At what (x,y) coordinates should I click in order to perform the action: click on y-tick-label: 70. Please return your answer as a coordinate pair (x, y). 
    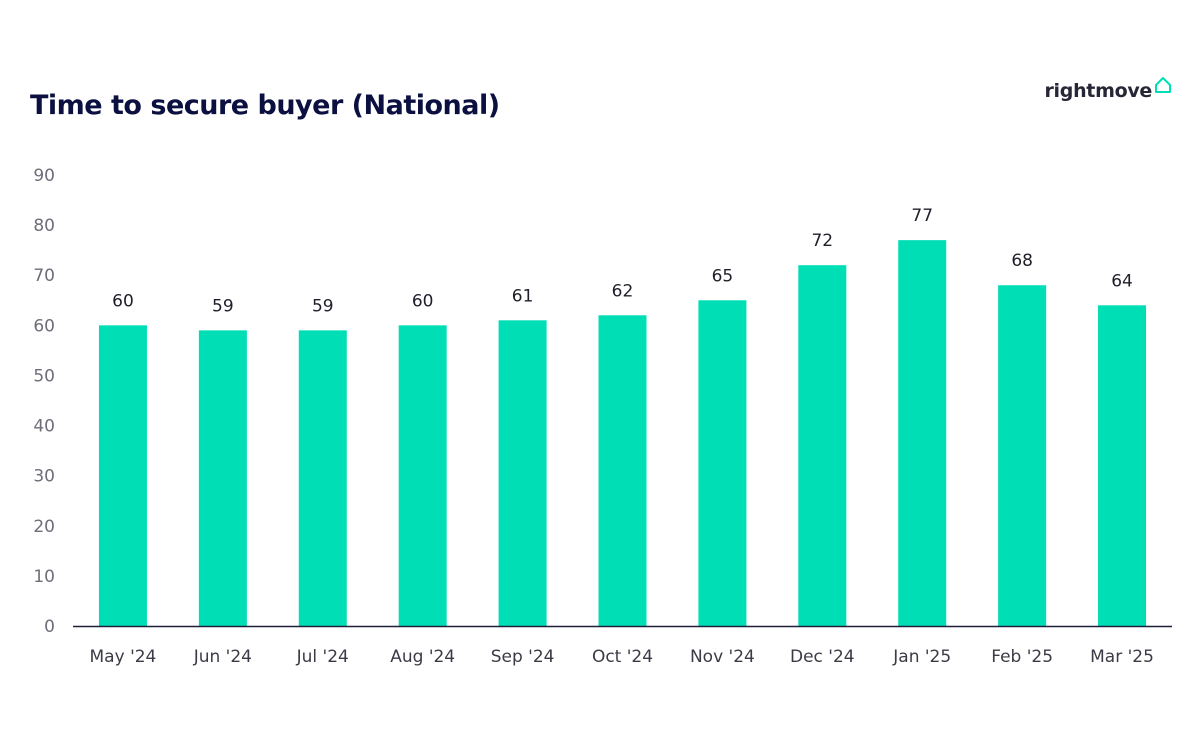
    Looking at the image, I should click on (44, 276).